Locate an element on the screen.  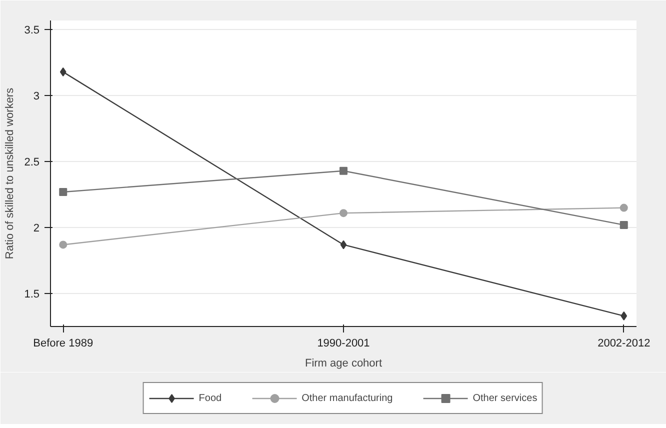
y-axis-title: Ratio of skilled to unskilled workers is located at coordinates (10, 173).